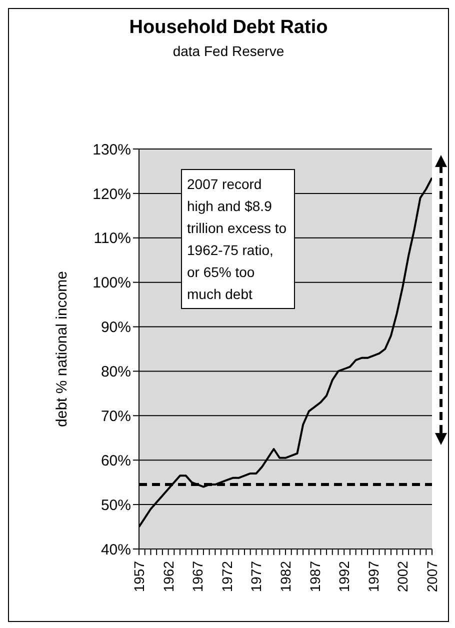 The image size is (455, 628). Describe the element at coordinates (111, 149) in the screenshot. I see `y-tick-label: 130%` at that location.